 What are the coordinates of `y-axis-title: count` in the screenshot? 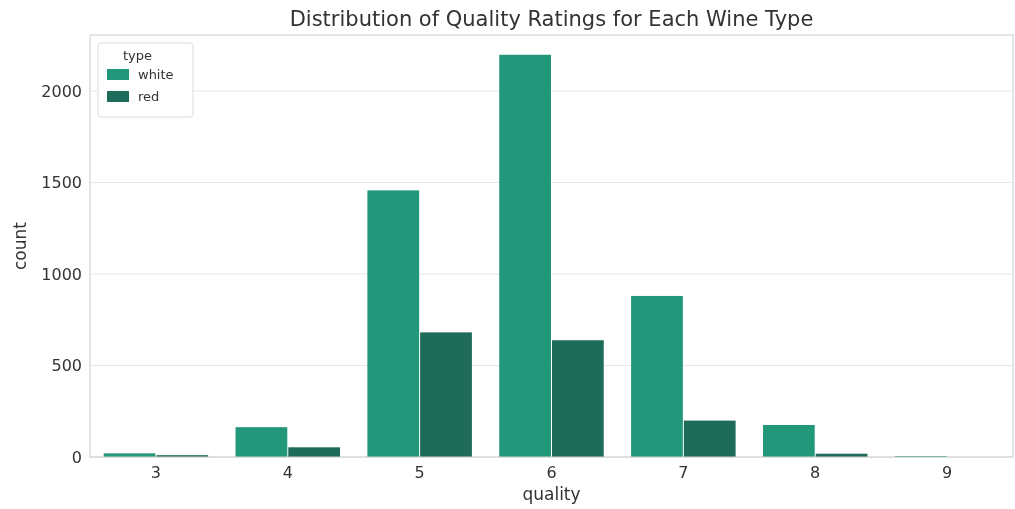 It's located at (20, 245).